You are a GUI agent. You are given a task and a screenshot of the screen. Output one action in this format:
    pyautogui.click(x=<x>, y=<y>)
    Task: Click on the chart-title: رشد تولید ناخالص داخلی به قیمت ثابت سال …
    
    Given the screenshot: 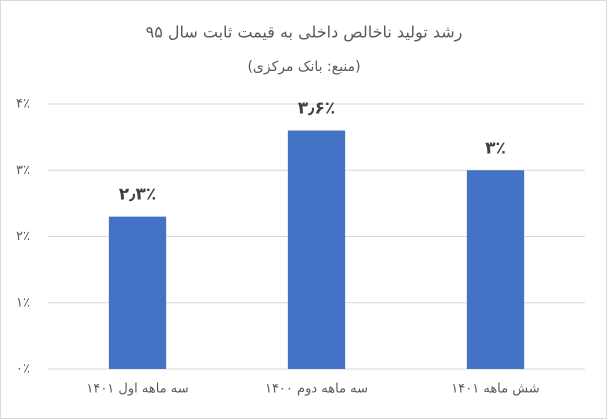 What is the action you would take?
    pyautogui.click(x=304, y=33)
    